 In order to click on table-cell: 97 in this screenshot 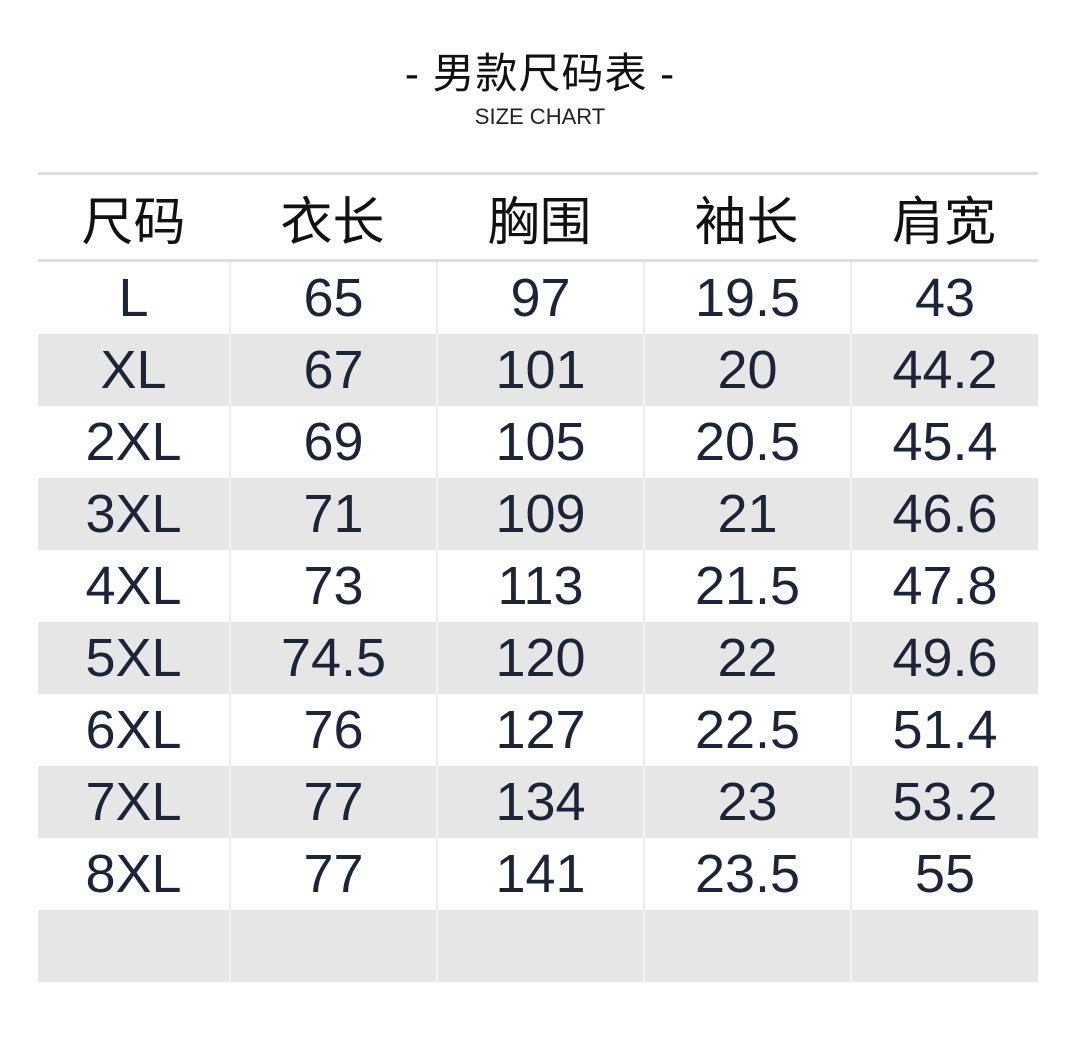, I will do `click(539, 298)`.